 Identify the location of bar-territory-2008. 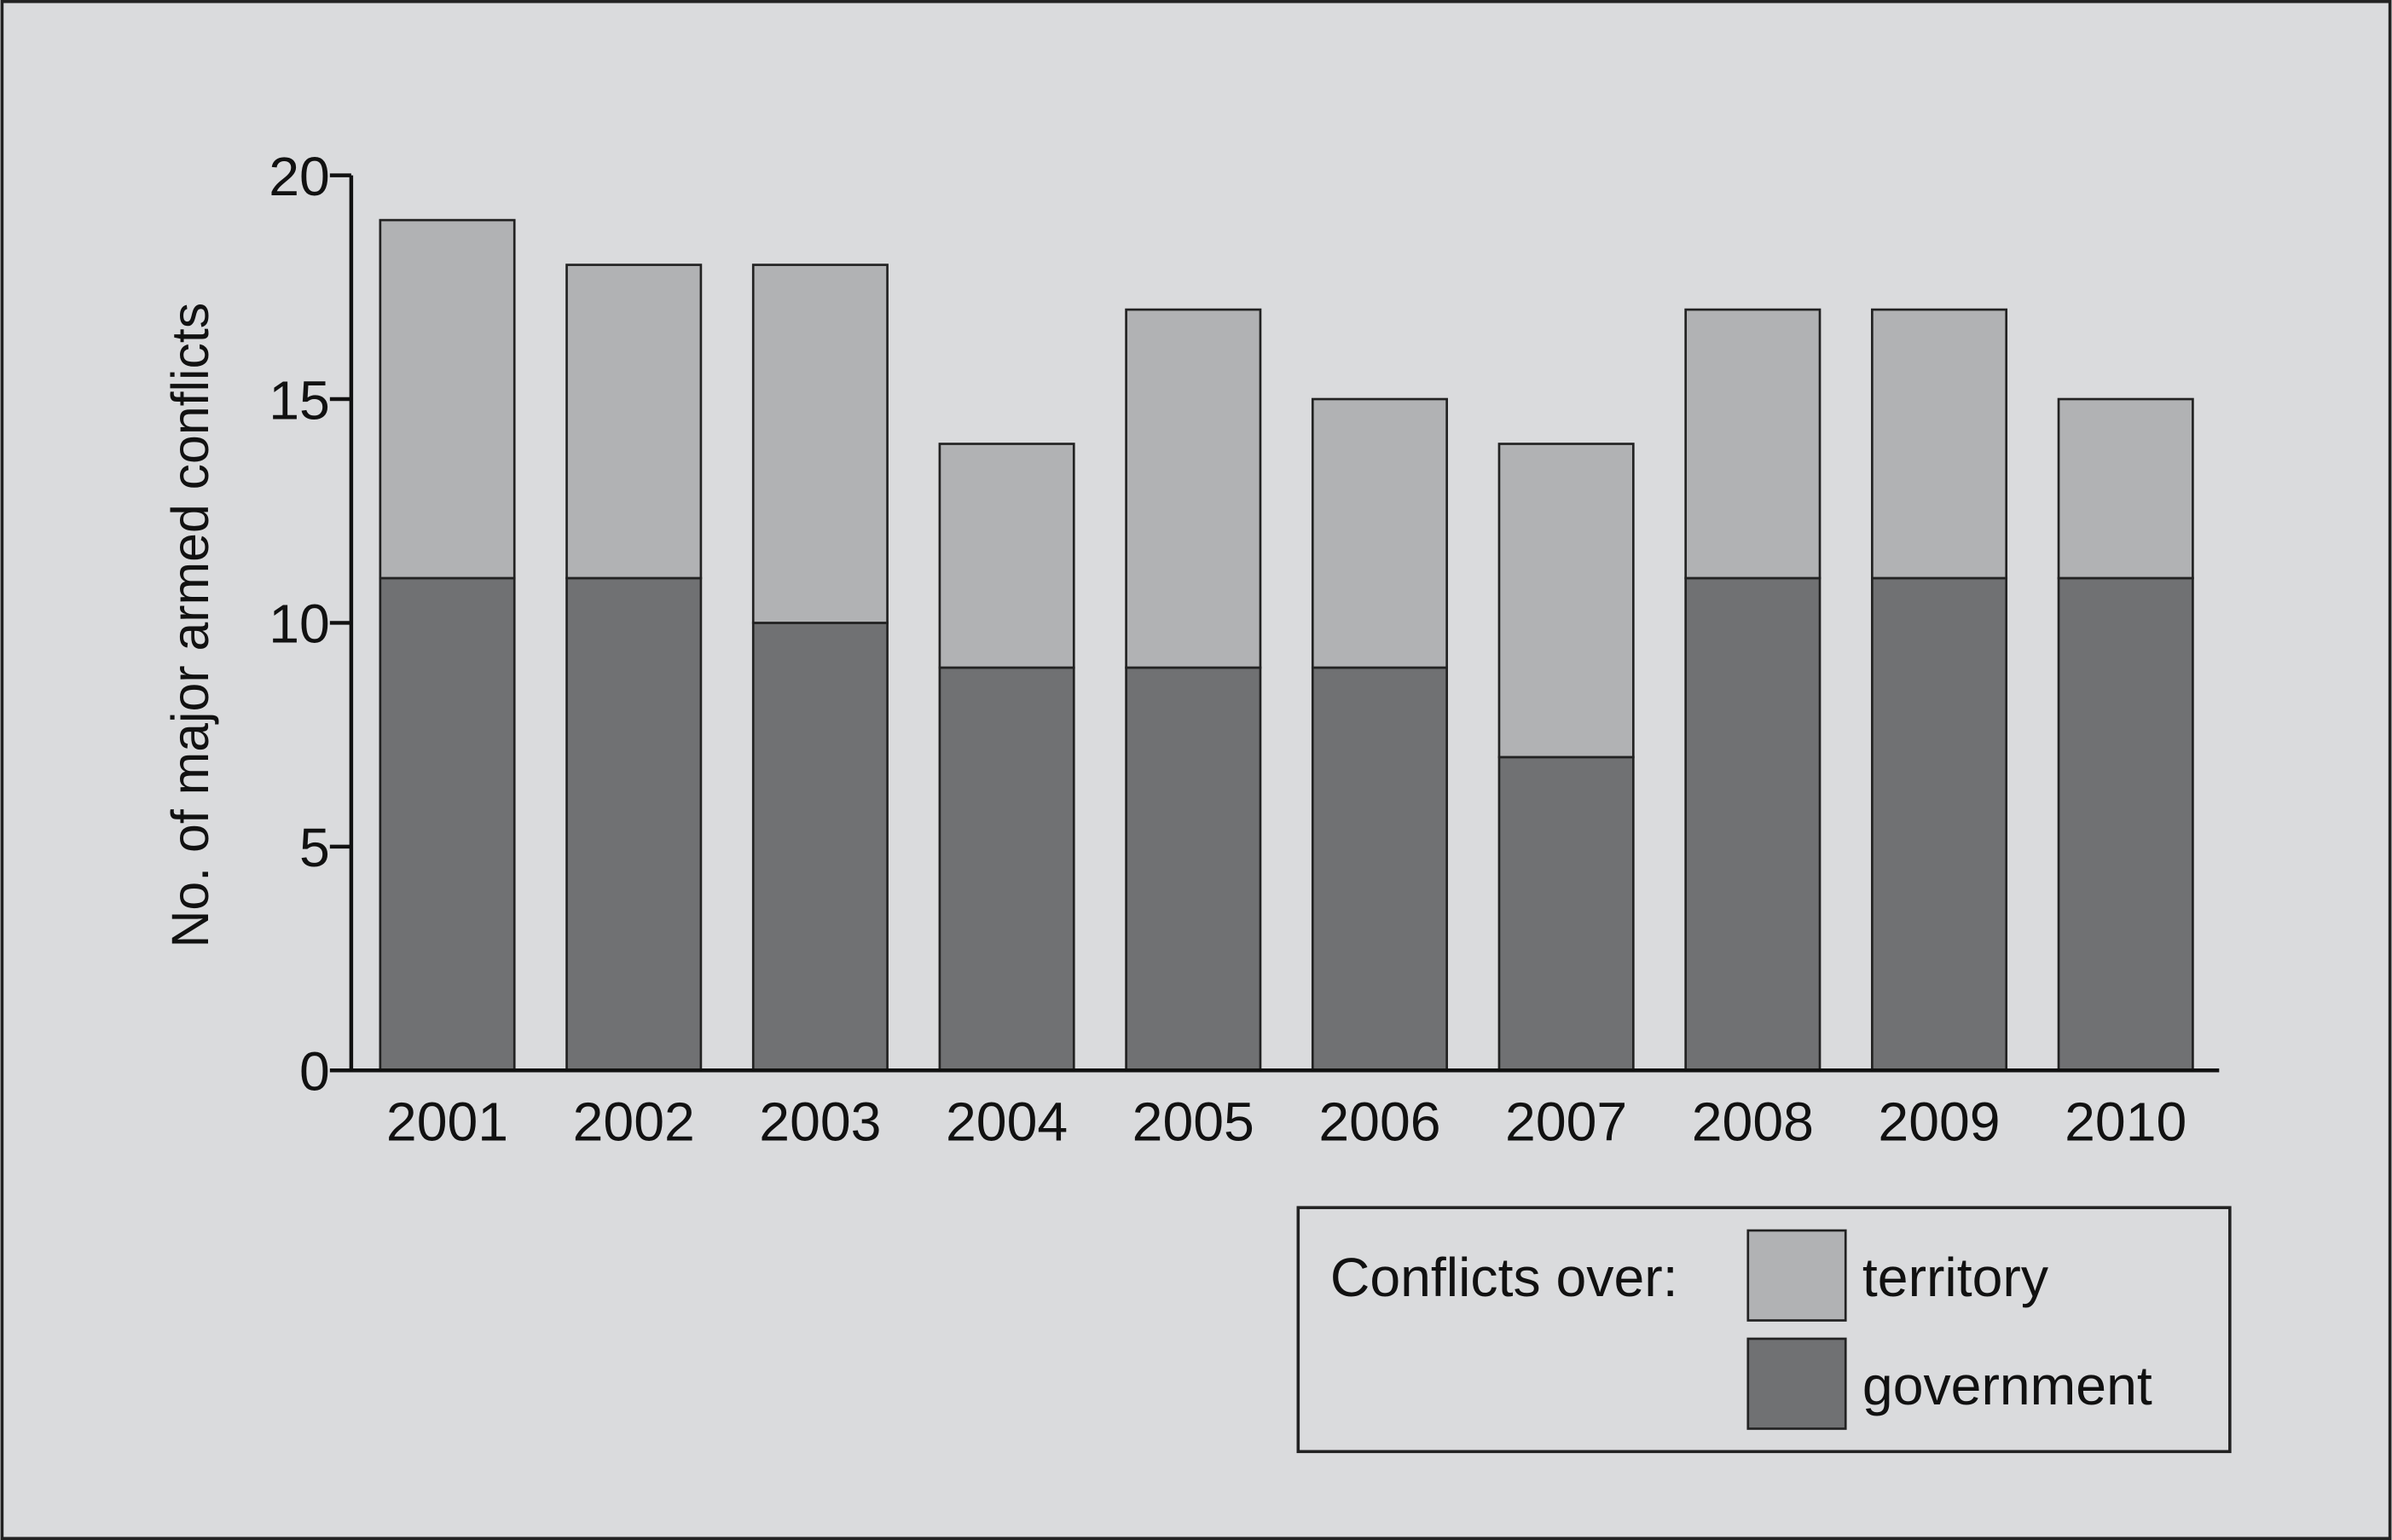
(1753, 444).